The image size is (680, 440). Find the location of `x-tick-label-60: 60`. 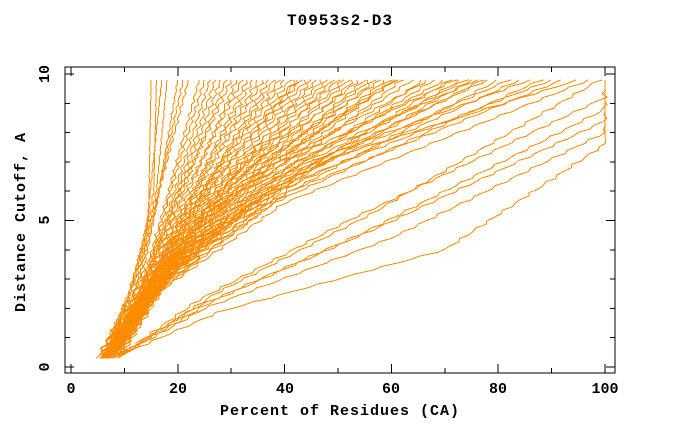

x-tick-label-60: 60 is located at coordinates (390, 389).